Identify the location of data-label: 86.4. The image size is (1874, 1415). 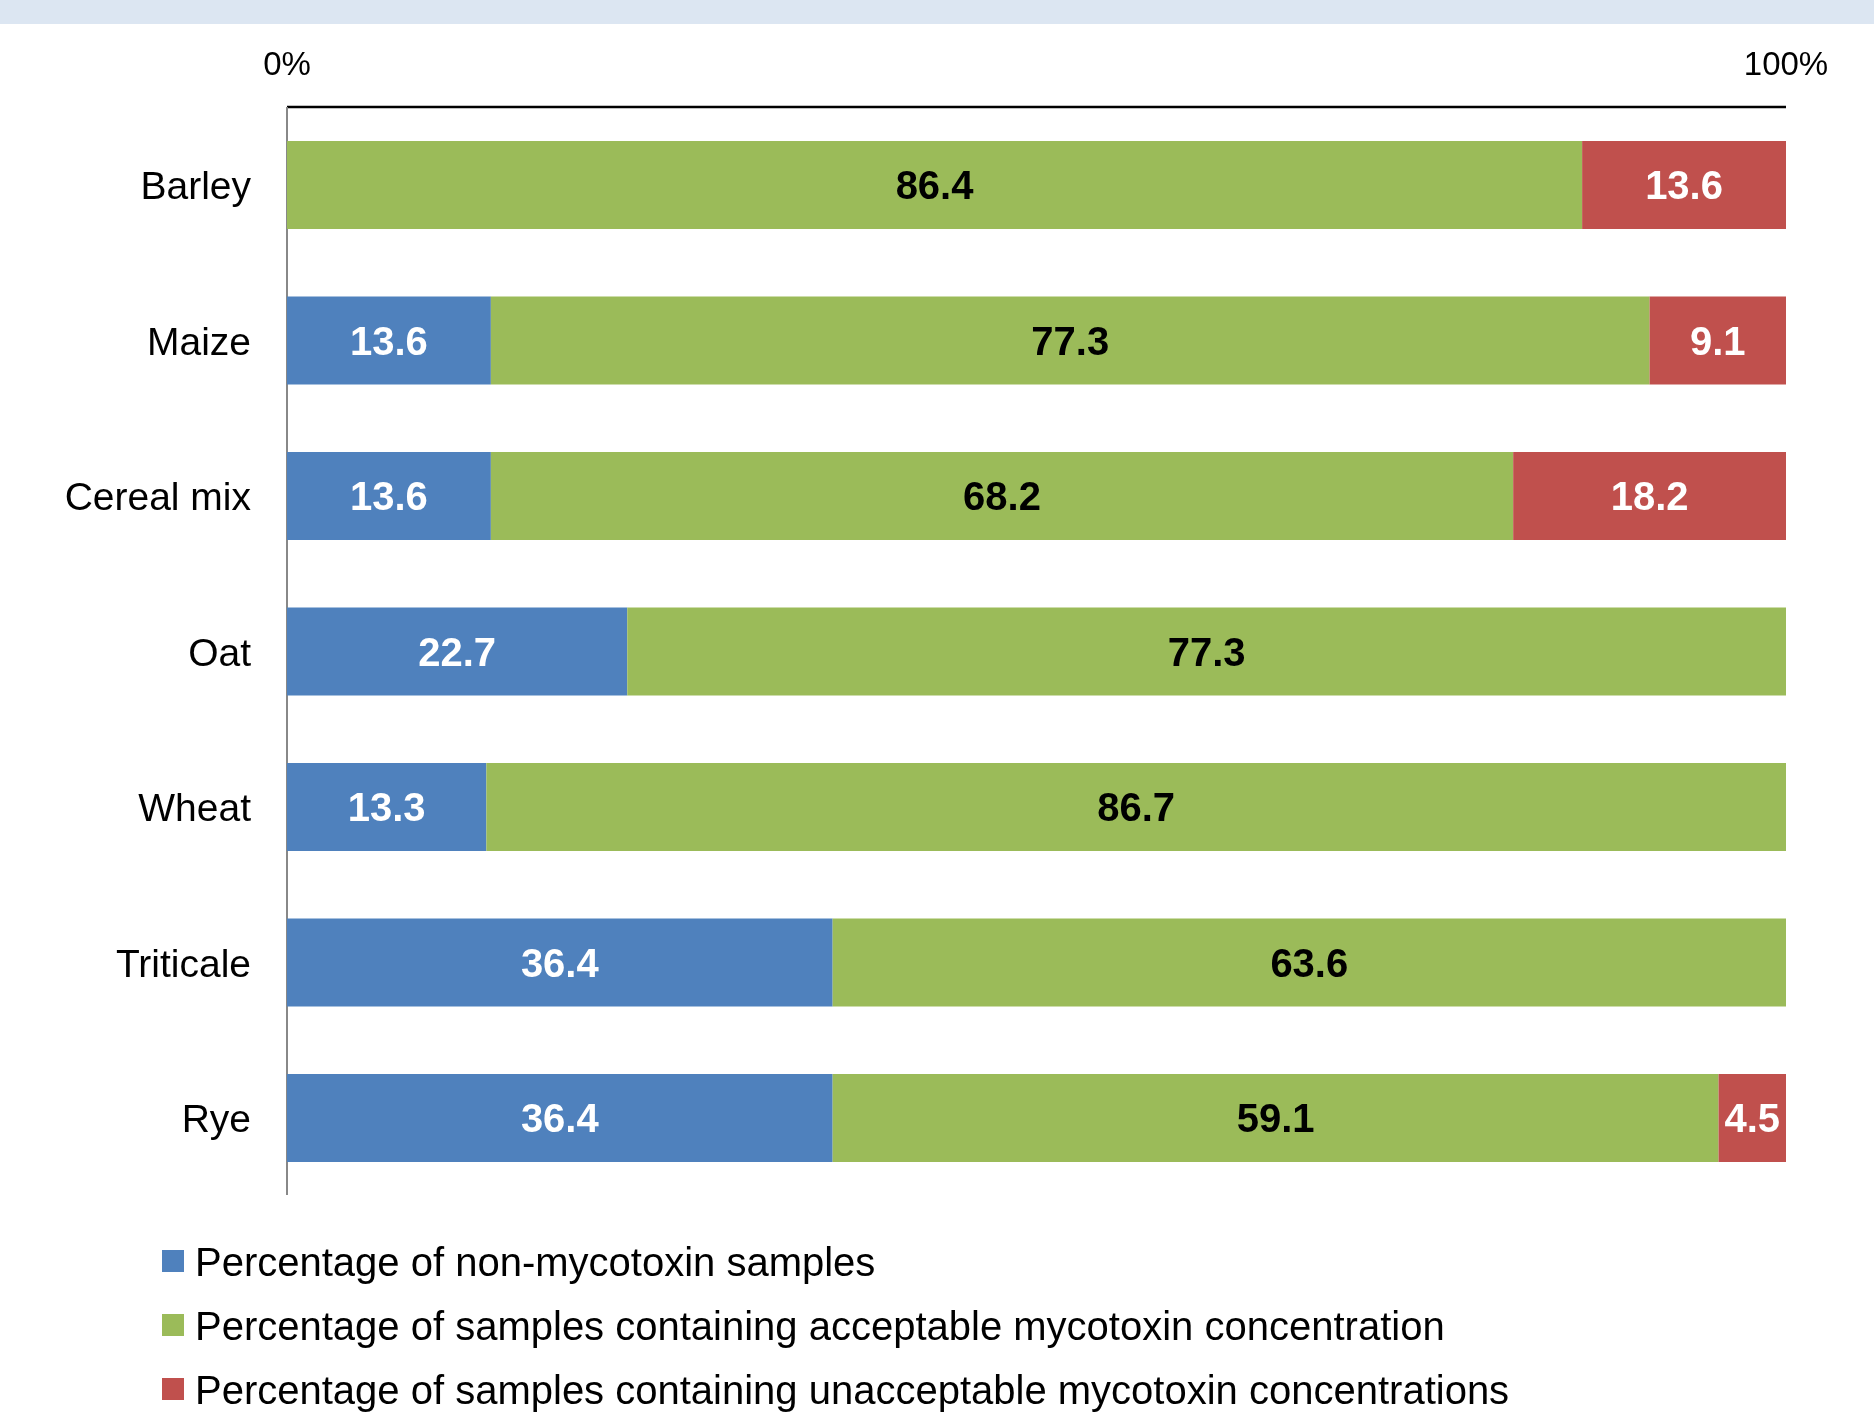
(935, 185).